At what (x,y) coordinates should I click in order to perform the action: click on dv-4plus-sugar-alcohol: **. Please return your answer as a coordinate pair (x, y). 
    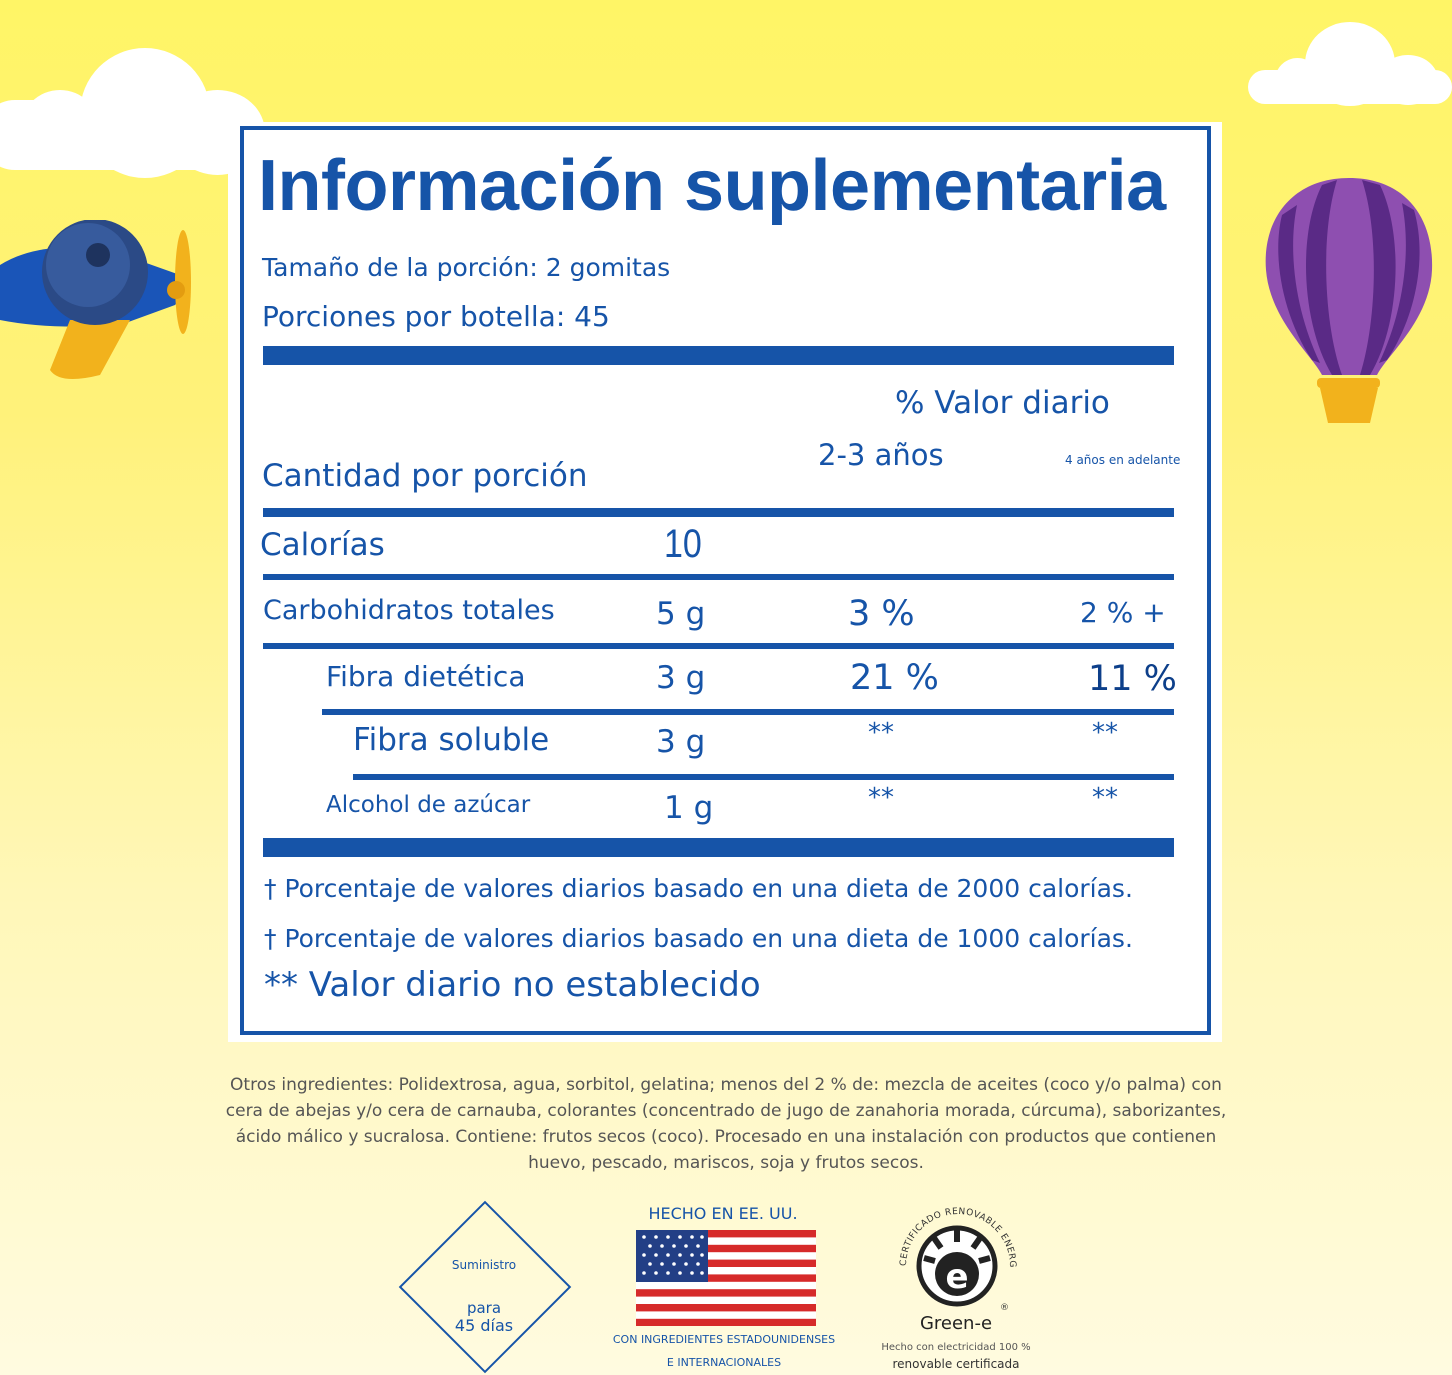
    Looking at the image, I should click on (1105, 798).